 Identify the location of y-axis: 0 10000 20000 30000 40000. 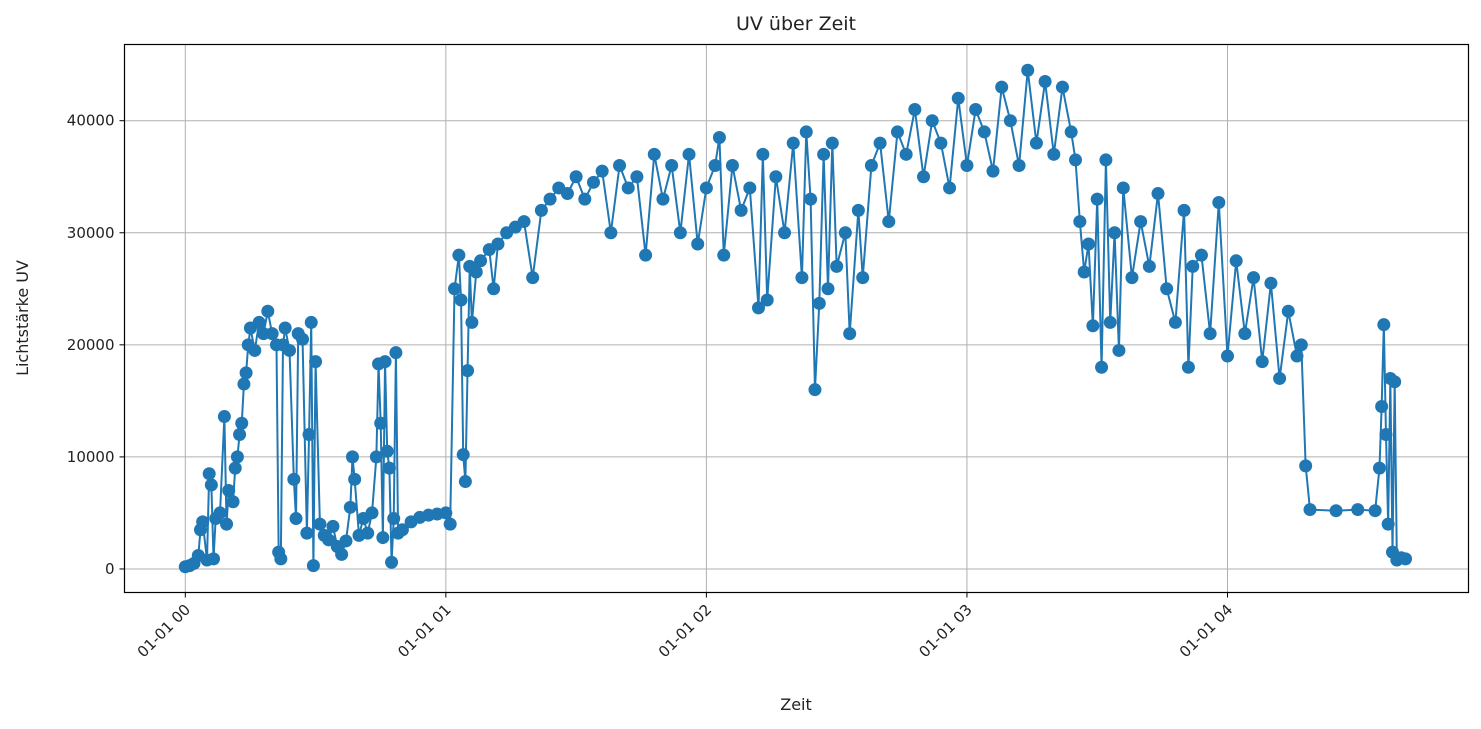
(96, 345).